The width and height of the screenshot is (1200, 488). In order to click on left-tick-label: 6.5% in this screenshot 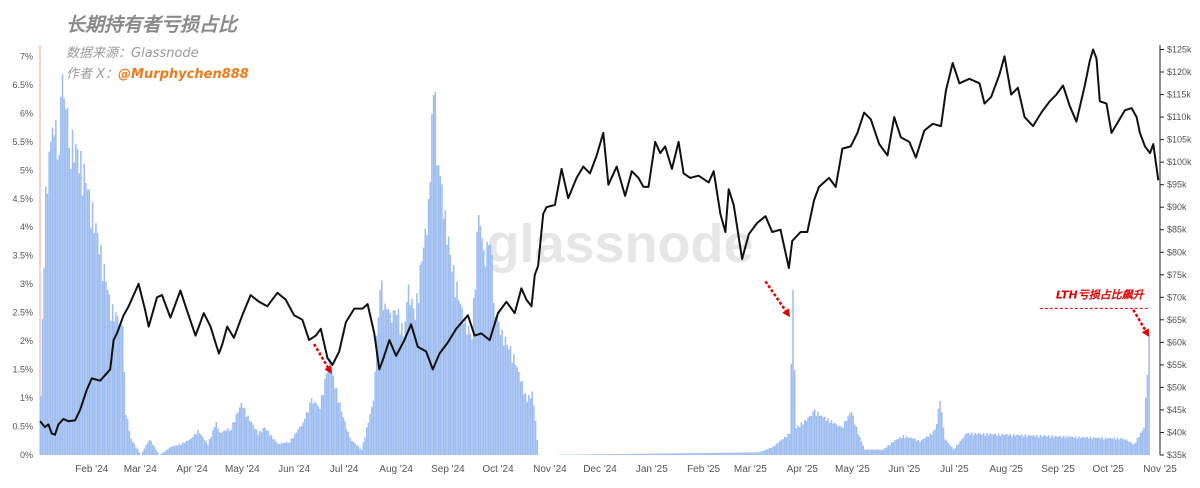, I will do `click(22, 85)`.